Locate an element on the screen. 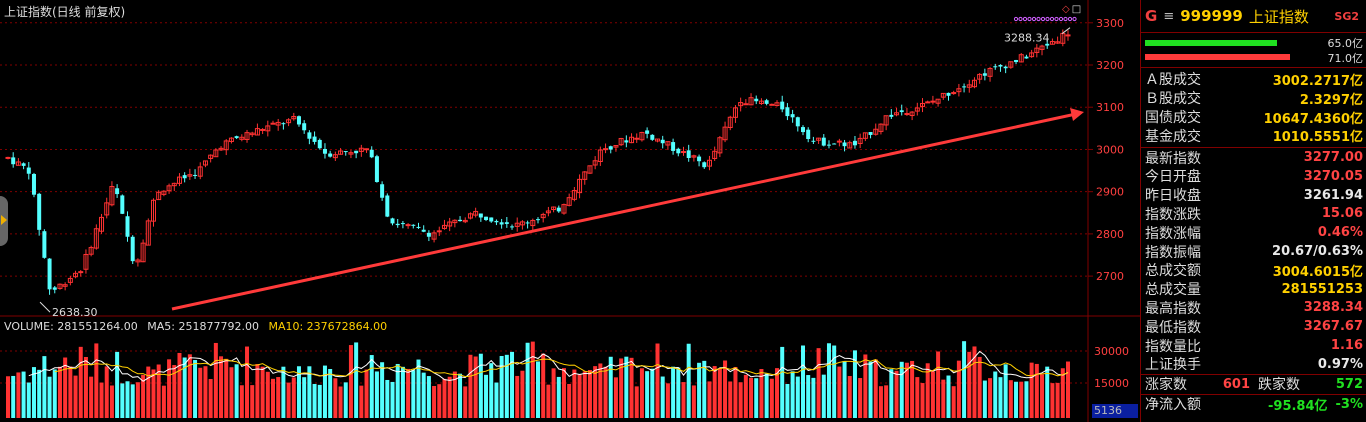  turnover-label: 国债成交 is located at coordinates (1173, 118).